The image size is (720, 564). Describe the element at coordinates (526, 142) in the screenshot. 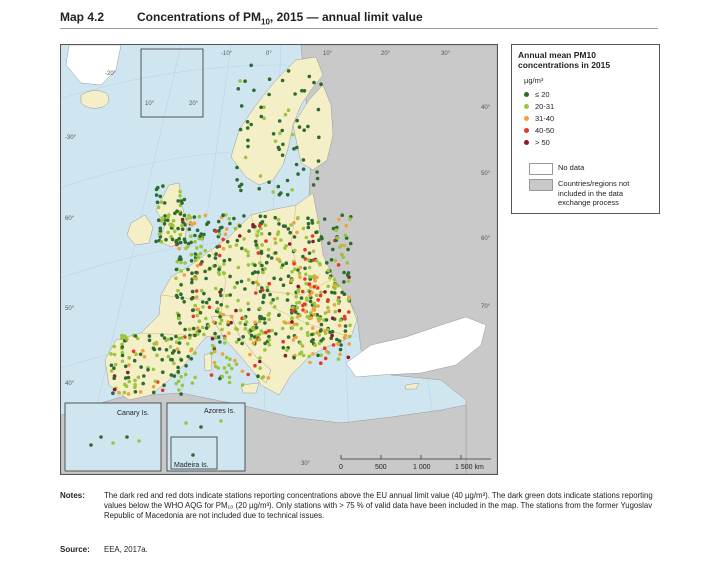

I see `legend-dot` at that location.